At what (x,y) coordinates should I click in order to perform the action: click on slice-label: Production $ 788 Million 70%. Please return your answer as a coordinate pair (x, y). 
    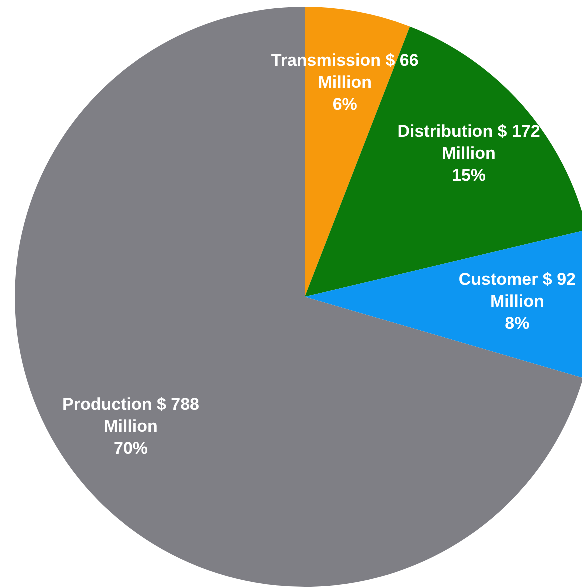
    Looking at the image, I should click on (131, 426).